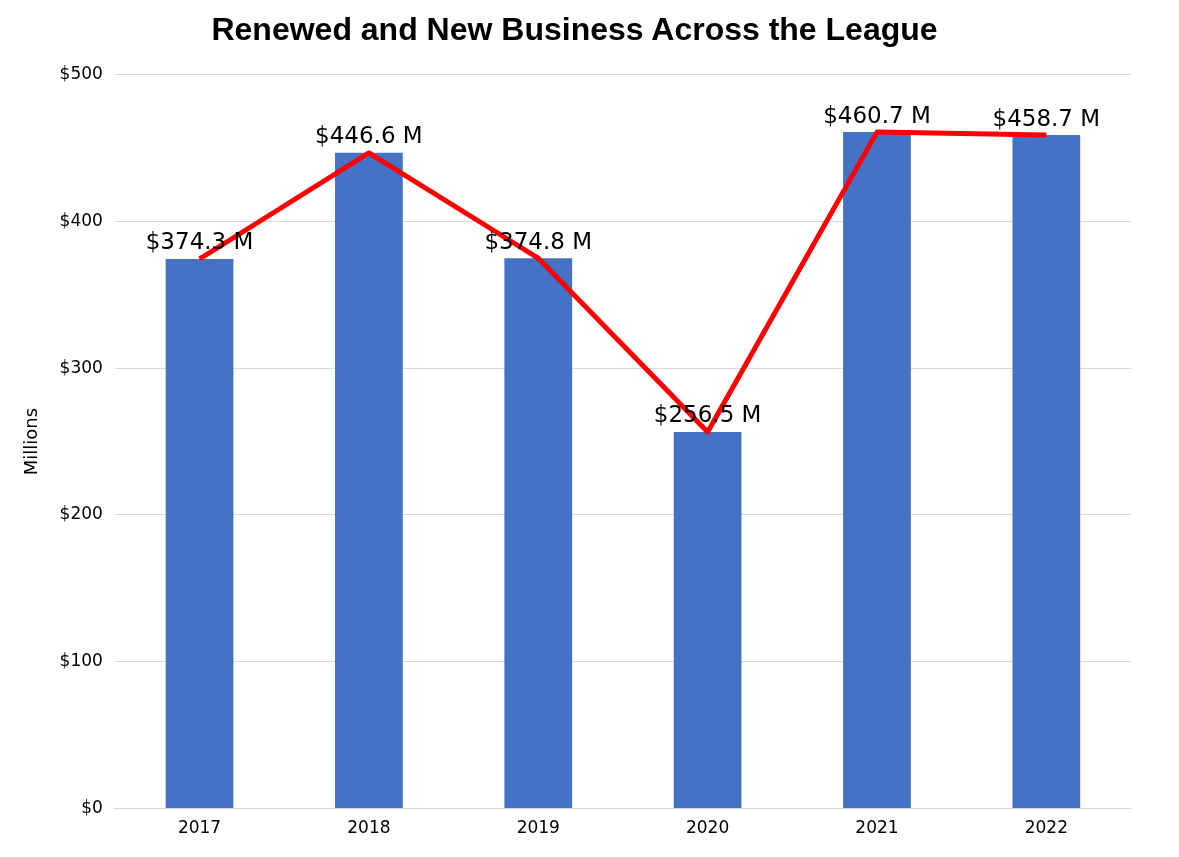 The width and height of the screenshot is (1179, 857). Describe the element at coordinates (81, 72) in the screenshot. I see `y-tick-label: $500` at that location.